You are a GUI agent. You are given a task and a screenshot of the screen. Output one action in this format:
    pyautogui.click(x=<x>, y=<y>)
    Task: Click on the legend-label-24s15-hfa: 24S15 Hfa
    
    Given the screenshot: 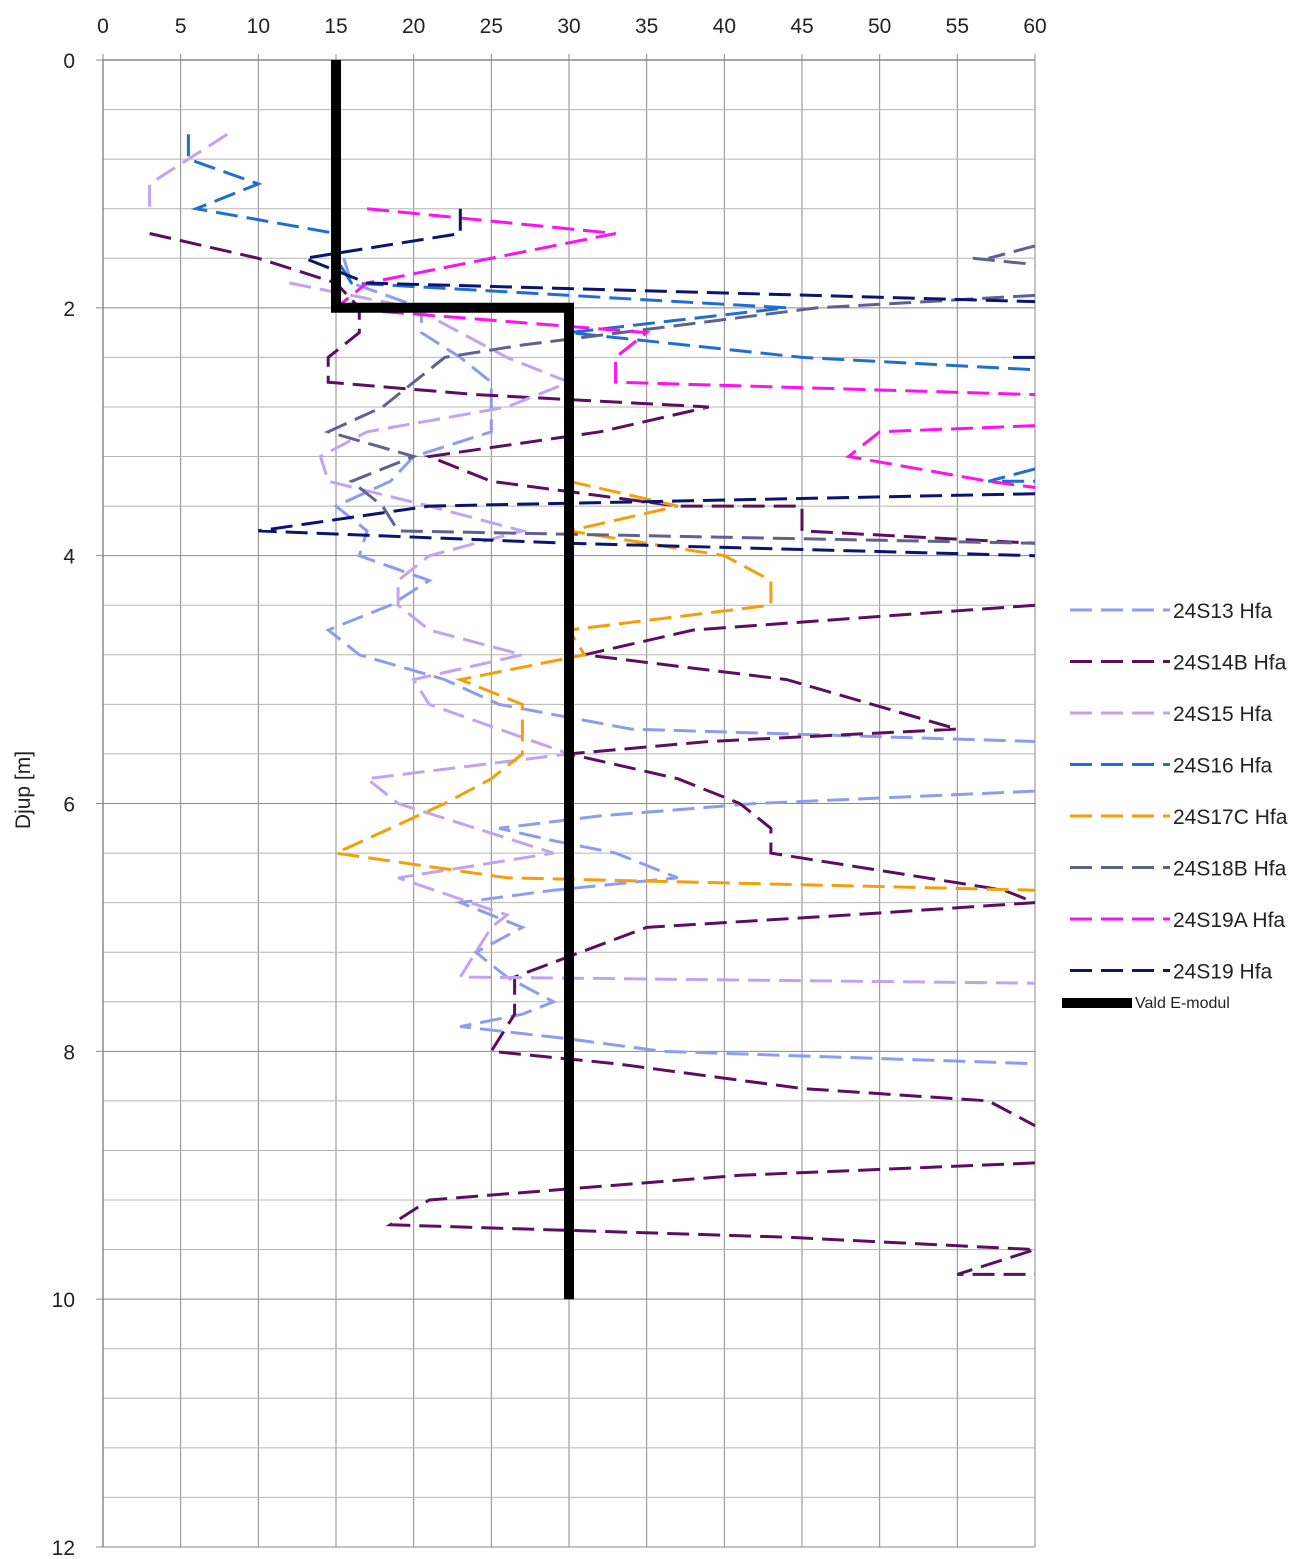 What is the action you would take?
    pyautogui.click(x=1223, y=714)
    